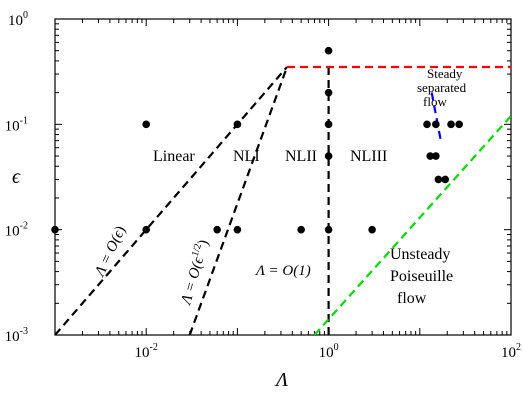 Image resolution: width=523 pixels, height=393 pixels. What do you see at coordinates (368, 156) in the screenshot?
I see `region-label-nliii: NLIII` at bounding box center [368, 156].